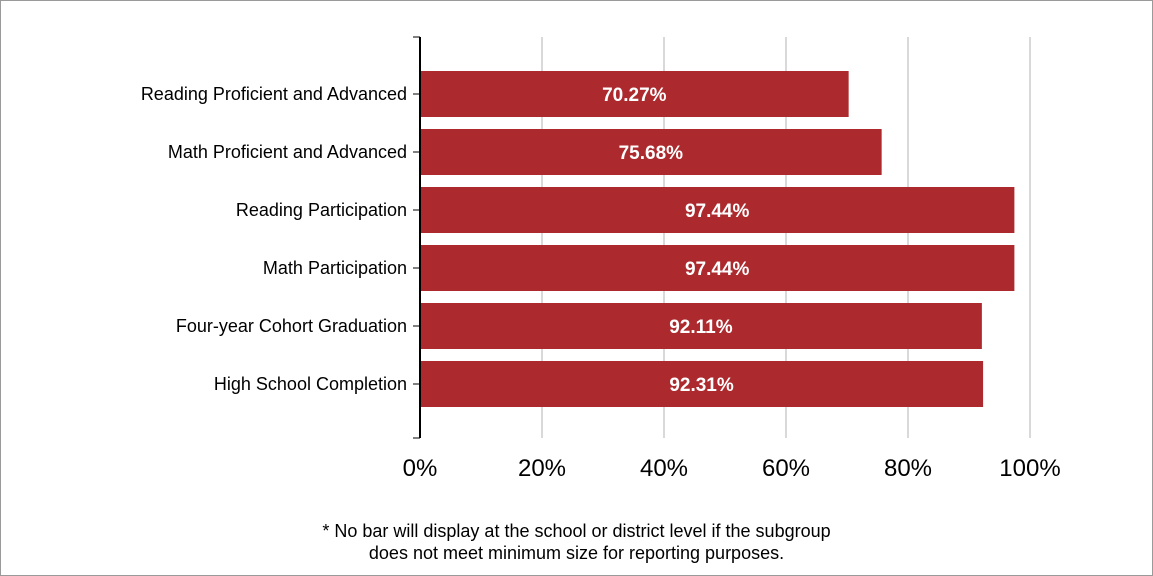  What do you see at coordinates (908, 468) in the screenshot?
I see `x-tick-label-80: 80%` at bounding box center [908, 468].